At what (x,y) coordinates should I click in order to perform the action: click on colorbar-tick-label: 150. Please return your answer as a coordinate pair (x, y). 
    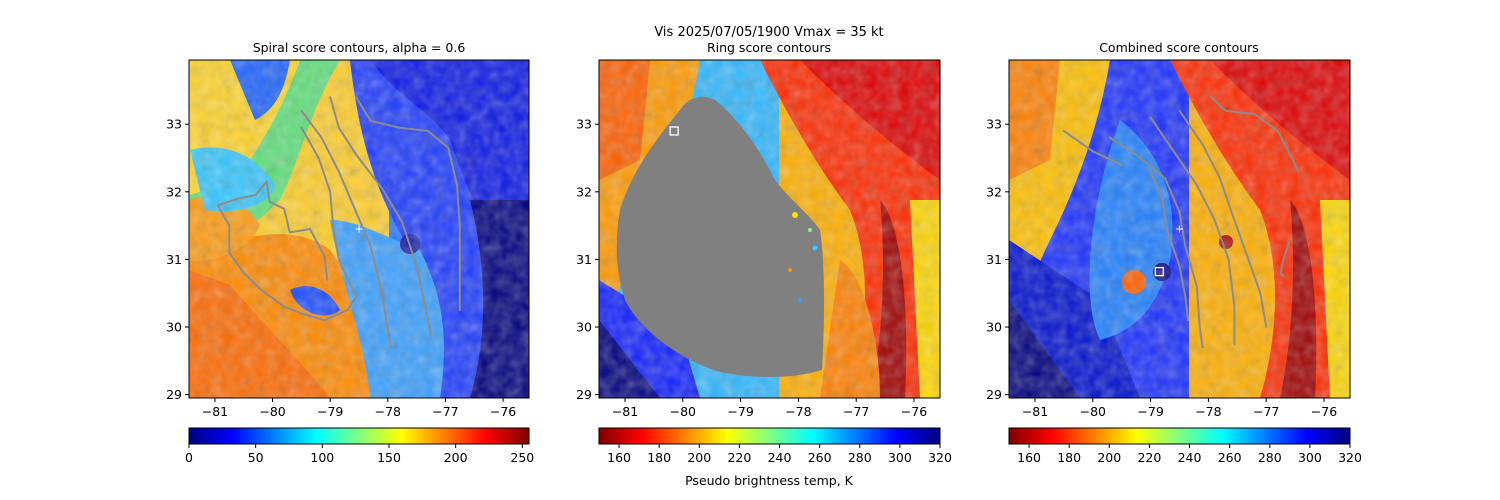
    Looking at the image, I should click on (389, 457).